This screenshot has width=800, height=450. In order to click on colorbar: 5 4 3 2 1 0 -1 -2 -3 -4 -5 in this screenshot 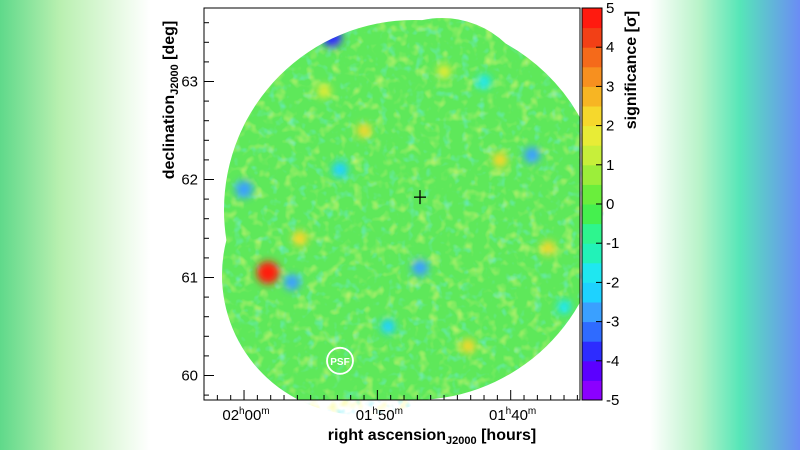, I will do `click(600, 204)`.